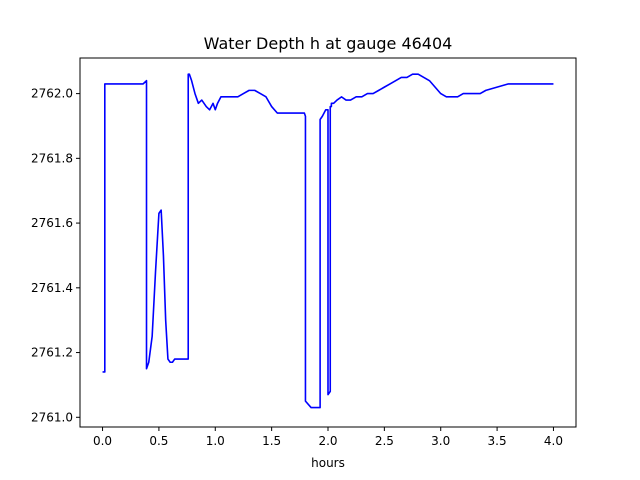 The height and width of the screenshot is (480, 640). I want to click on x-axis: 0.0 0.5 1.0 1.5 2.0 2.5 3.0 3.5 4.0, so click(328, 437).